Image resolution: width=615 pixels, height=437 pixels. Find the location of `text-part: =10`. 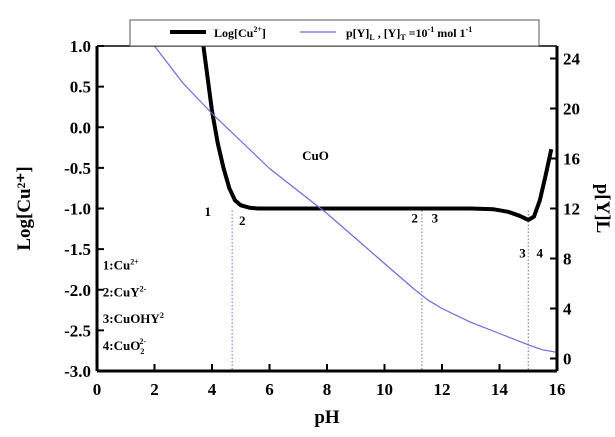

text-part: =10 is located at coordinates (417, 33).